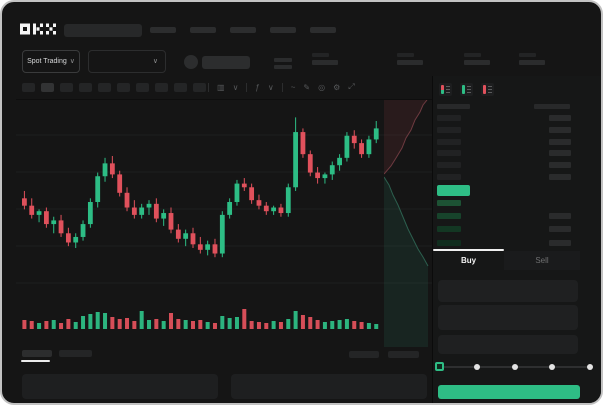 The width and height of the screenshot is (603, 405). I want to click on market-type-selector: Spot Trading ∨, so click(51, 61).